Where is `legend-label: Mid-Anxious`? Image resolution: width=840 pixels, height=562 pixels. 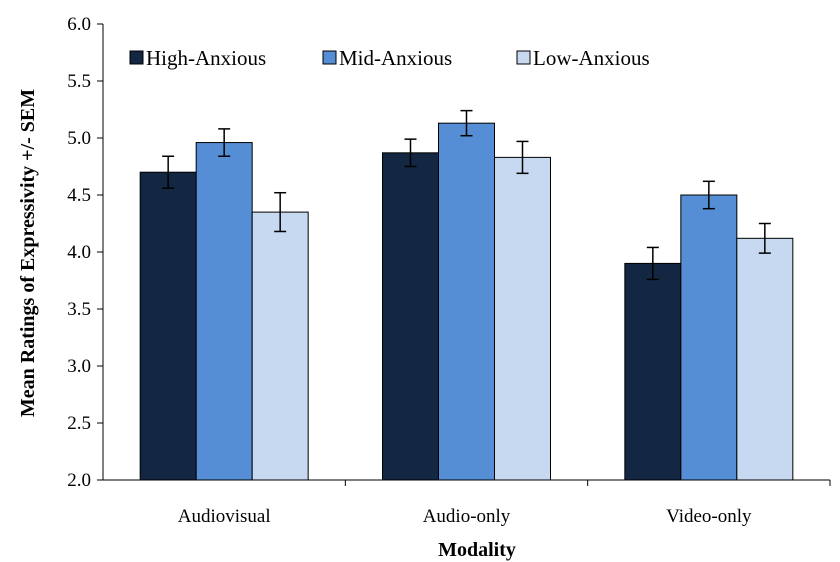
legend-label: Mid-Anxious is located at coordinates (395, 58).